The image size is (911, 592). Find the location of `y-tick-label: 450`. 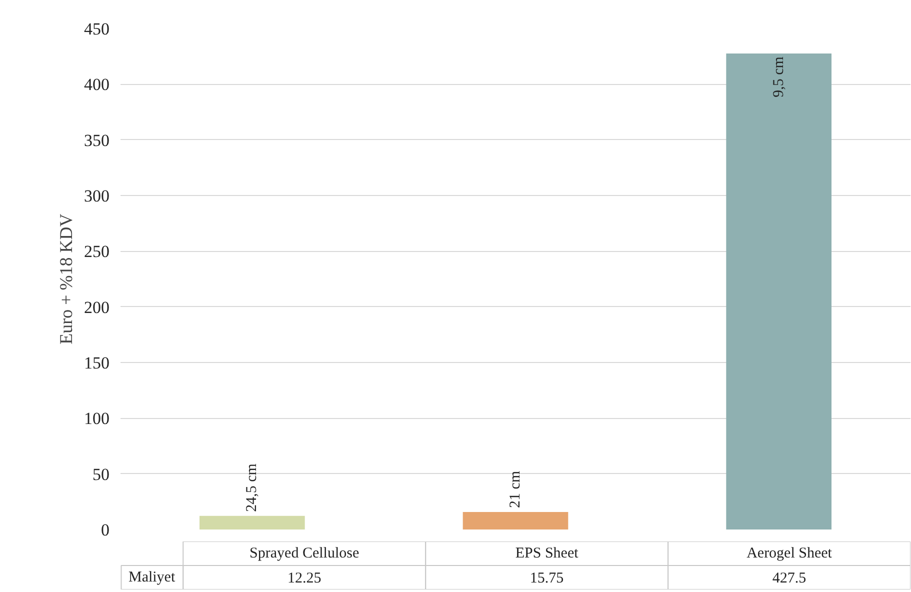

y-tick-label: 450 is located at coordinates (97, 29).